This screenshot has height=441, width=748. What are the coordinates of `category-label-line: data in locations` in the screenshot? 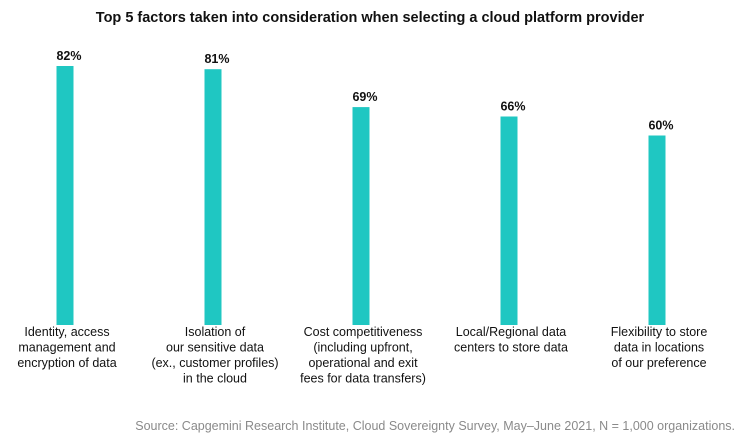 It's located at (659, 348).